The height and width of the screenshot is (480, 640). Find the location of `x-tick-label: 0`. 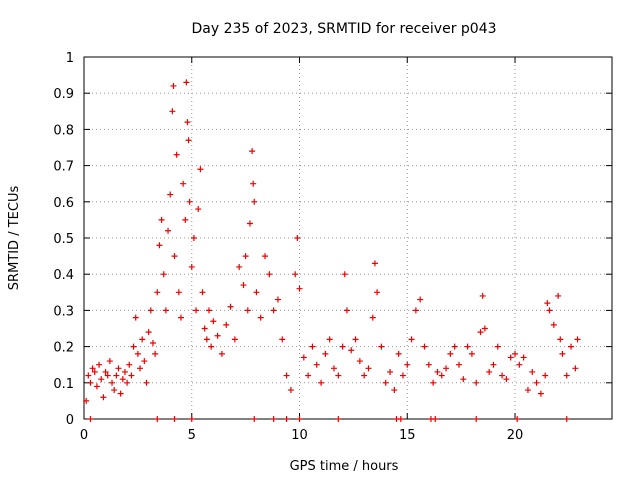

x-tick-label: 0 is located at coordinates (84, 435).